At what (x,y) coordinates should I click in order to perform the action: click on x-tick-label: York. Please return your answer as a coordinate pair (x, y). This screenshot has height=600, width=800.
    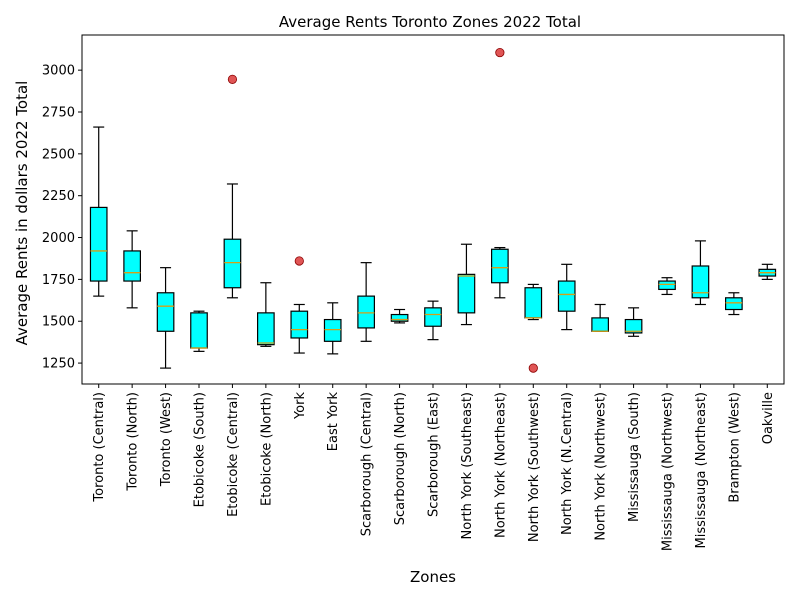
    Looking at the image, I should click on (300, 406).